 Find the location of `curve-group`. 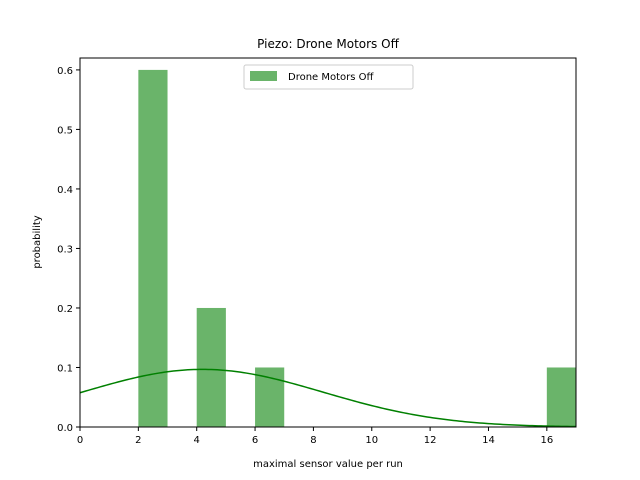

curve-group is located at coordinates (328, 398).